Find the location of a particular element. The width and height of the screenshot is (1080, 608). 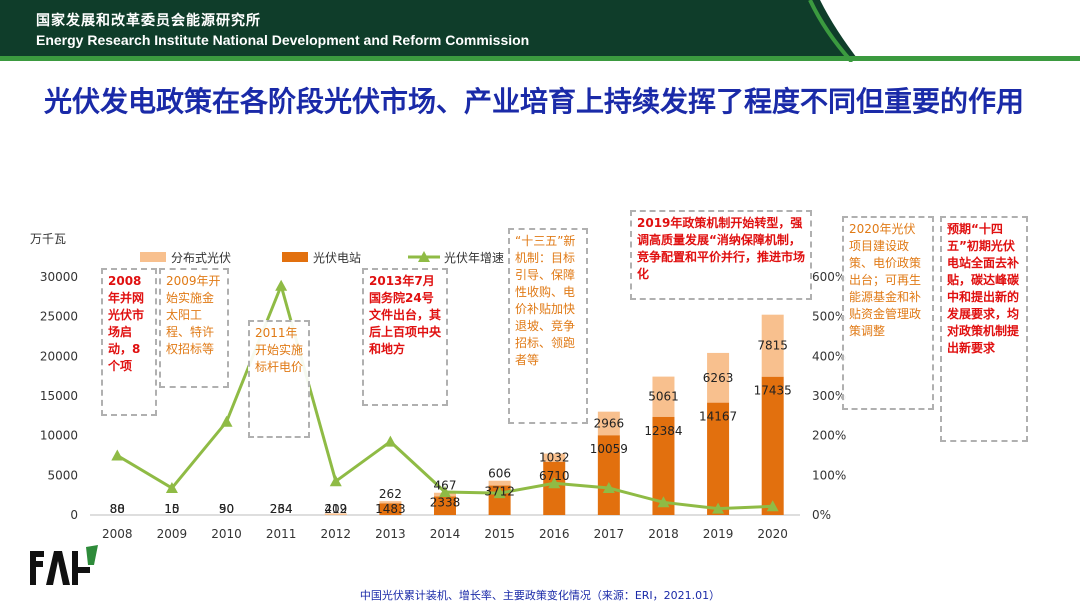

x-tick-label: 2019 is located at coordinates (718, 534).